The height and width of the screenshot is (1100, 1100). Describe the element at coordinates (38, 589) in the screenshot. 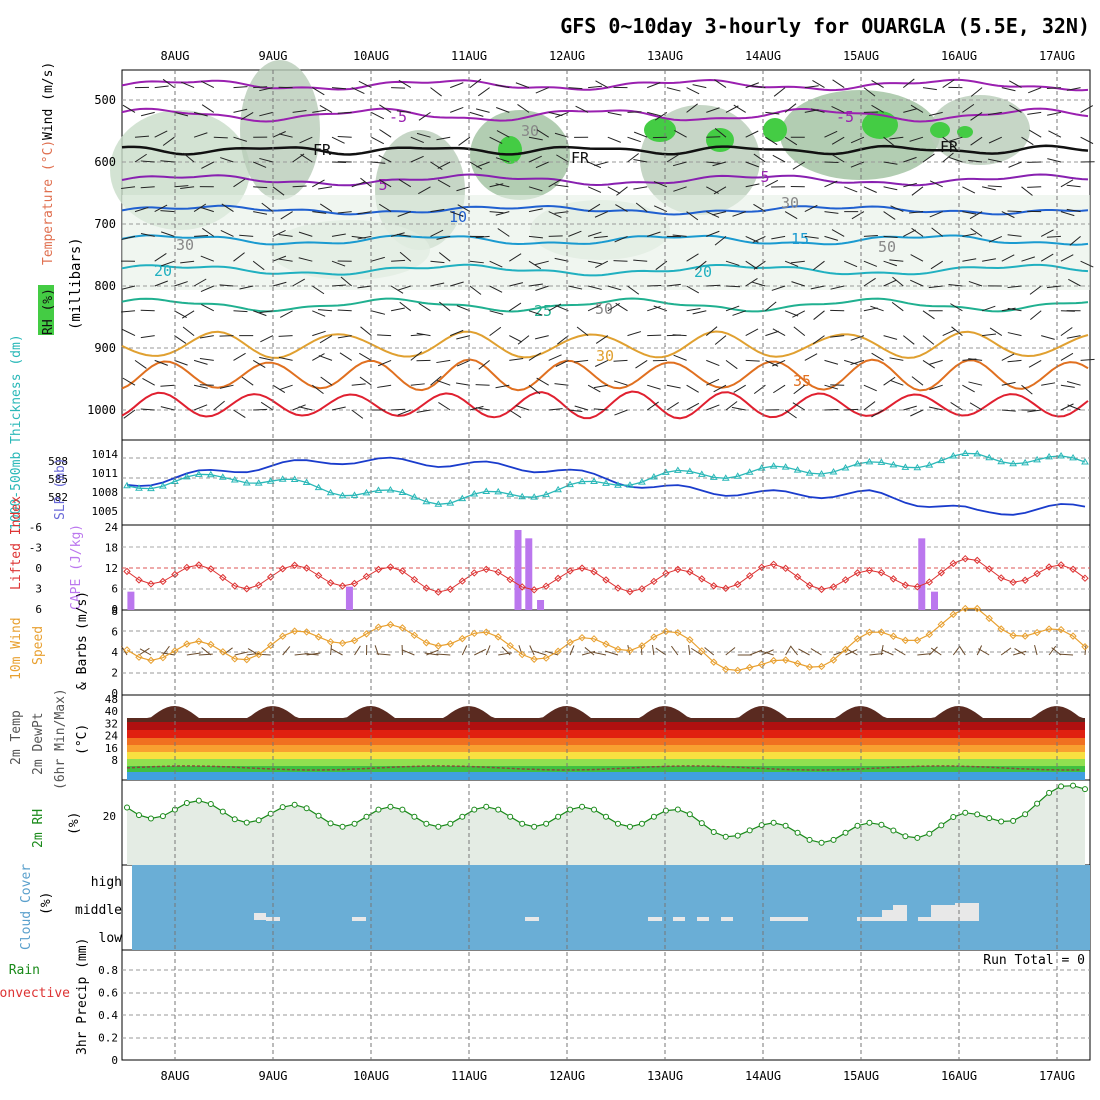

I see `li-tick-label: 3` at that location.